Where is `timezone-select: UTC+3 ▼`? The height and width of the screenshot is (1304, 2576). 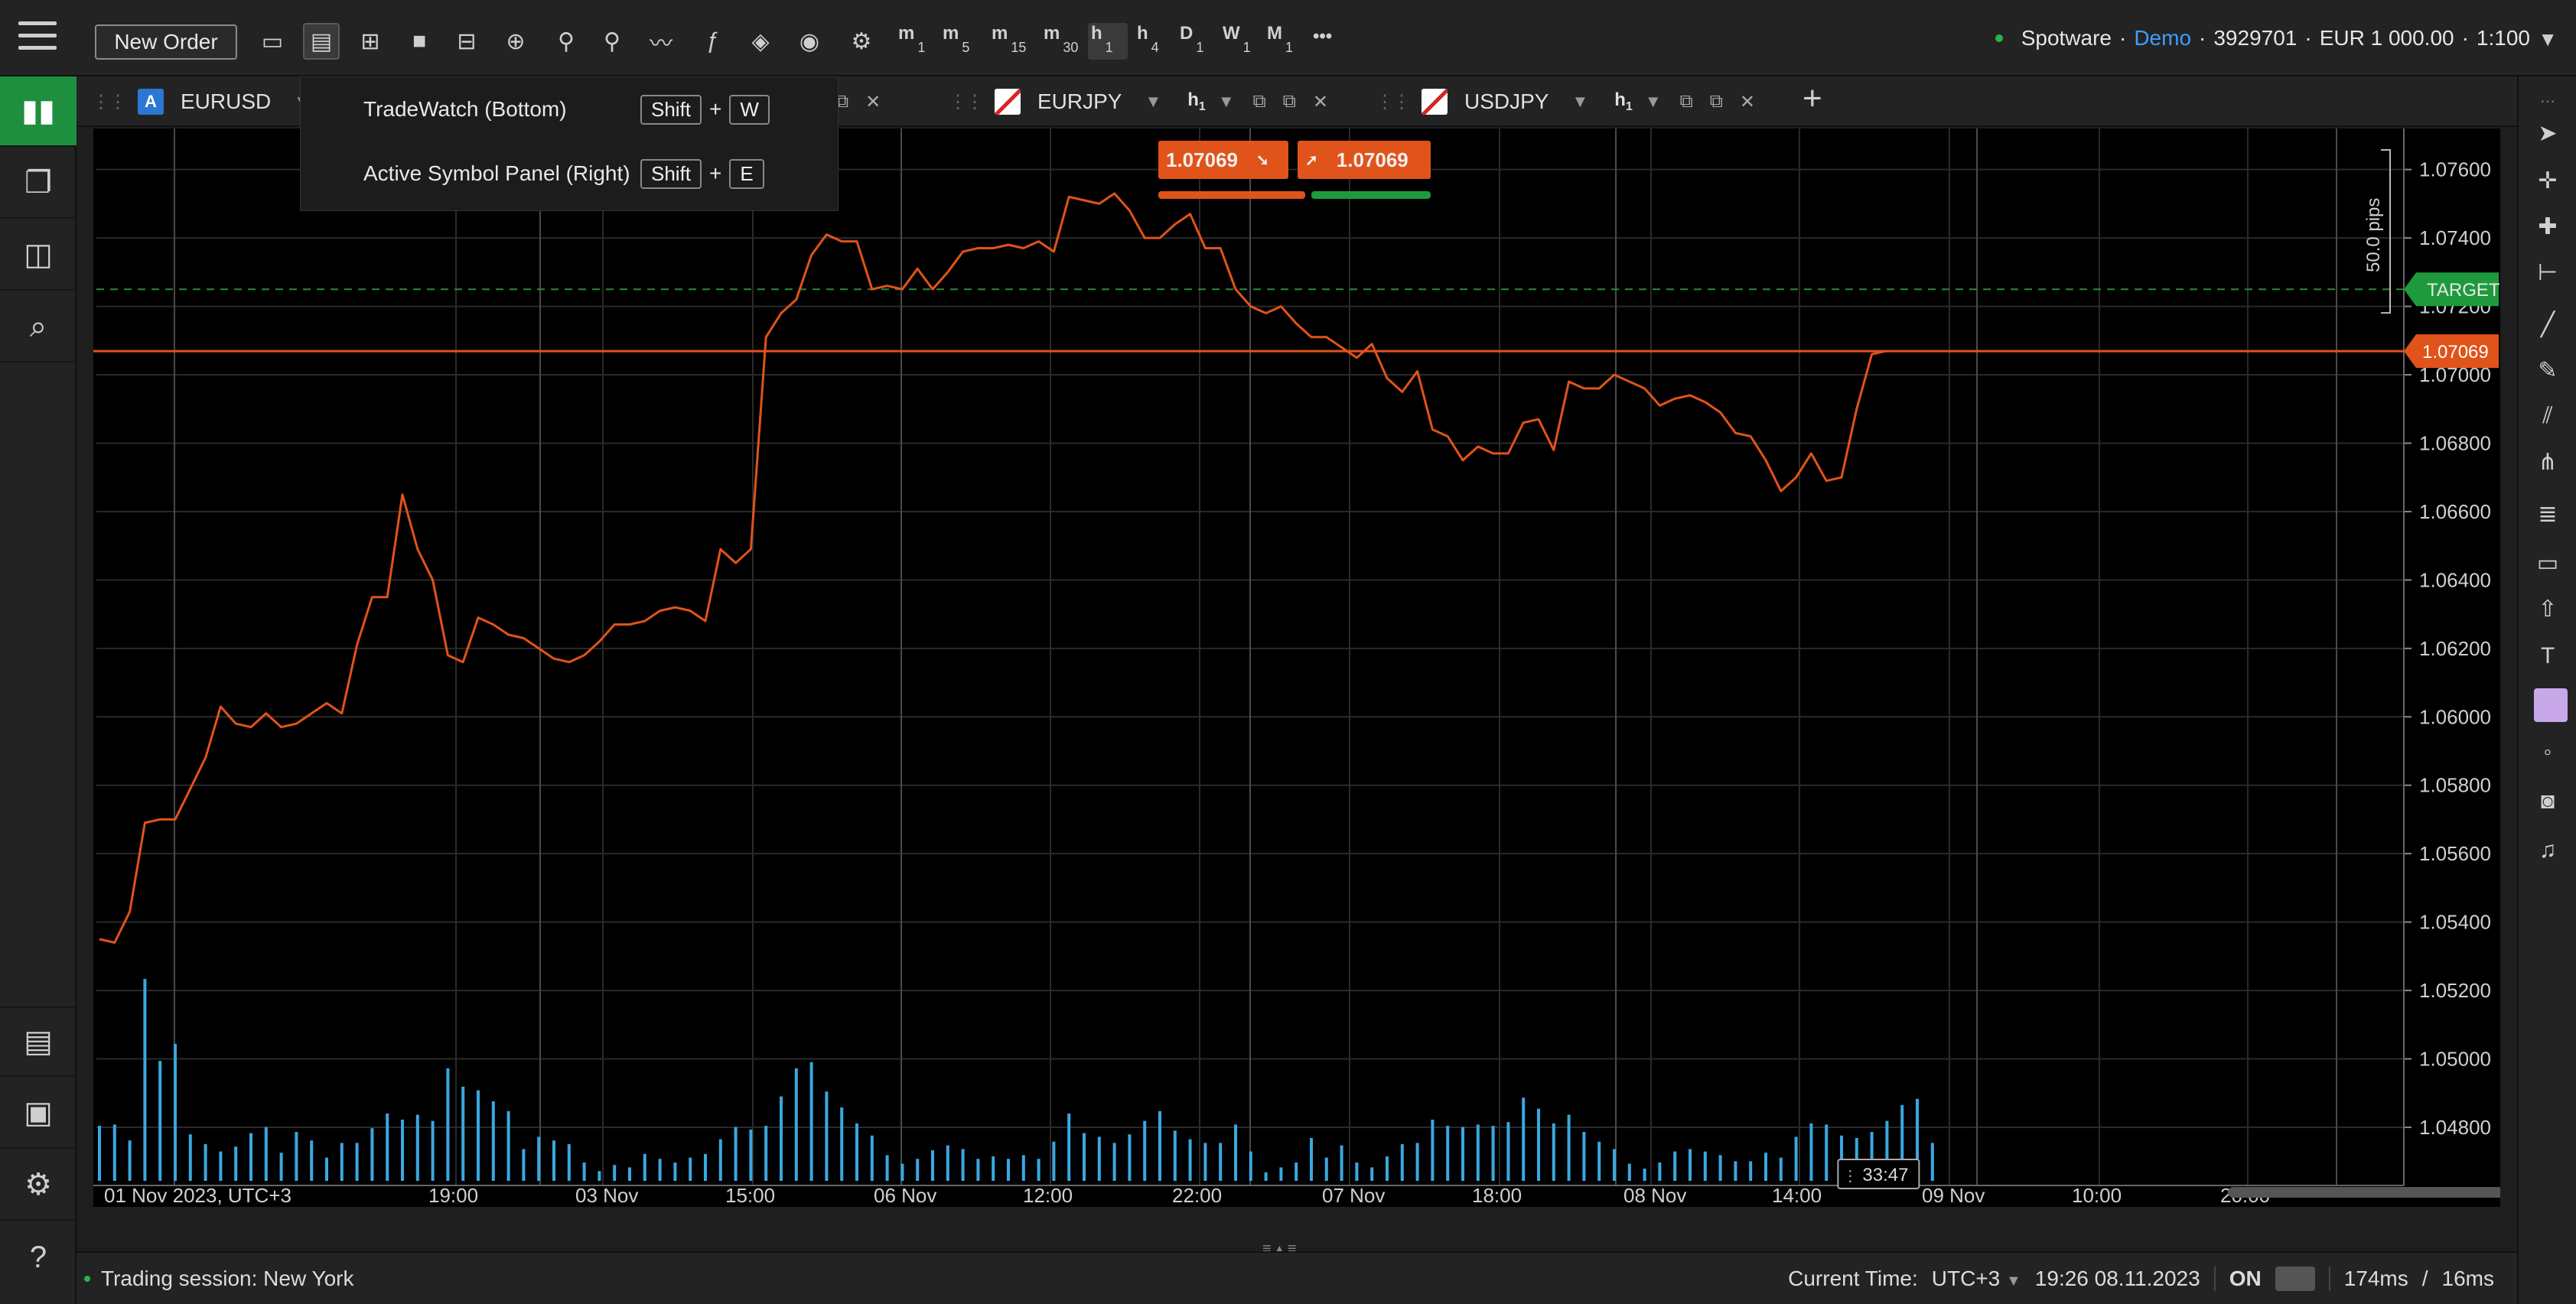
timezone-select: UTC+3 ▼ is located at coordinates (1976, 1278).